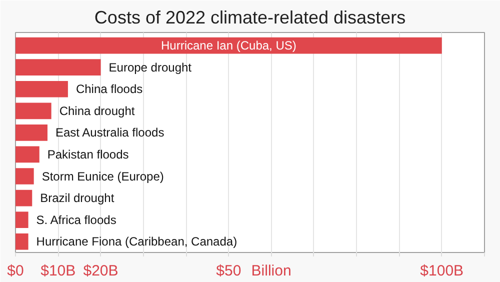  Describe the element at coordinates (271, 271) in the screenshot. I see `x-tick-label: Billion` at that location.